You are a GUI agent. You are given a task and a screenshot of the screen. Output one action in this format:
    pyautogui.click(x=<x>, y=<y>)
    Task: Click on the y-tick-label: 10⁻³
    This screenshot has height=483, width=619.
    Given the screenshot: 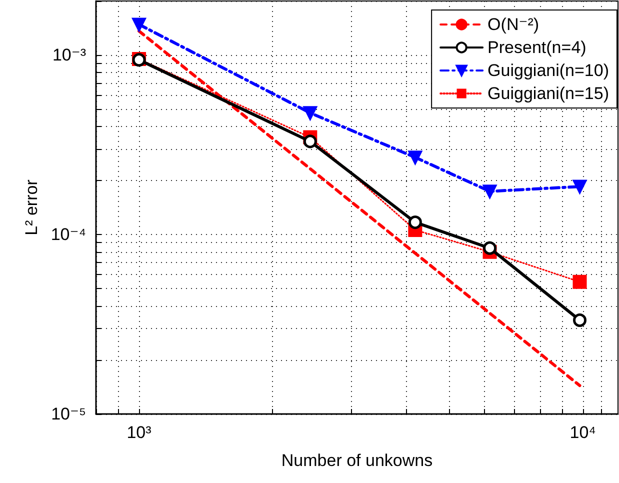 What is the action you would take?
    pyautogui.click(x=69, y=55)
    